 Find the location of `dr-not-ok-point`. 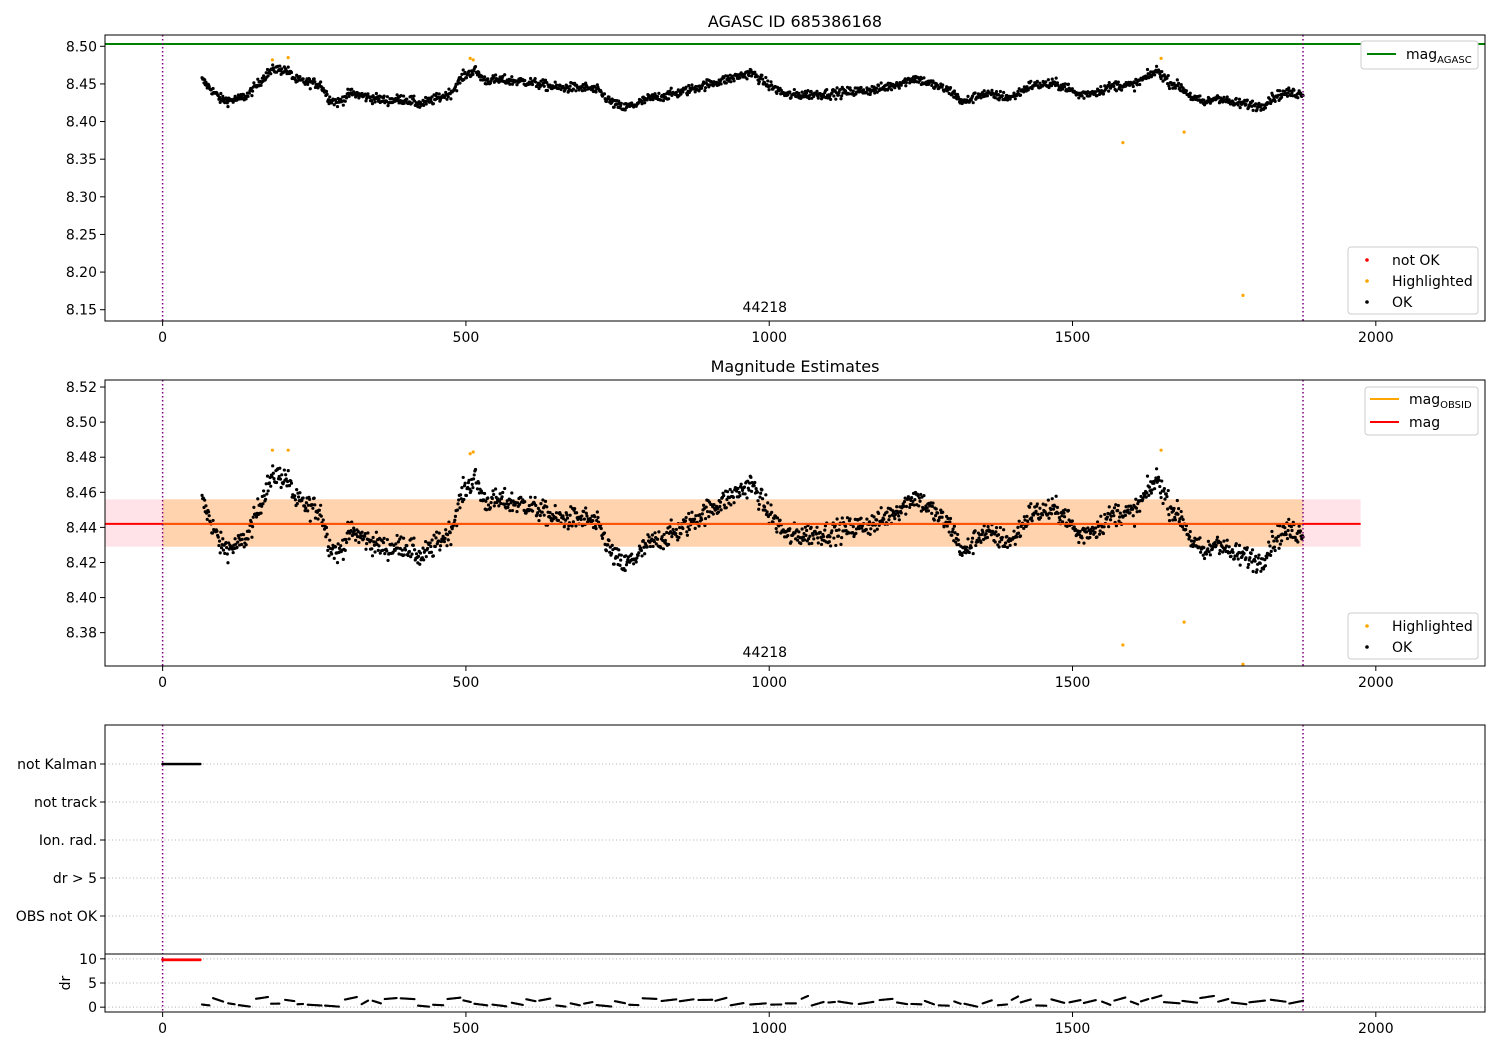

dr-not-ok-point is located at coordinates (200, 960).